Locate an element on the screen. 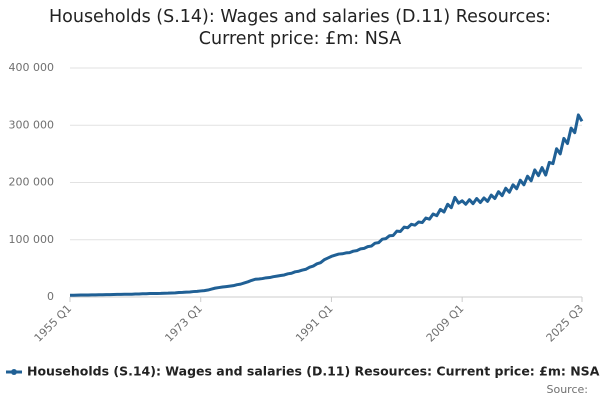 This screenshot has height=400, width=600. legend-marker-dot is located at coordinates (14, 372).